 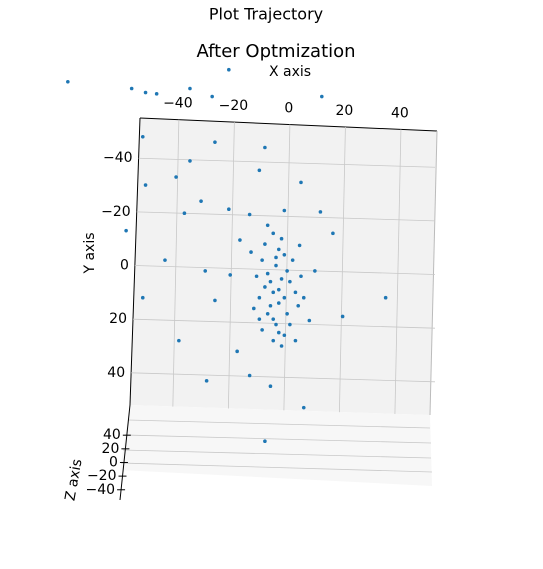 What do you see at coordinates (124, 266) in the screenshot?
I see `y-tick-label: 0` at bounding box center [124, 266].